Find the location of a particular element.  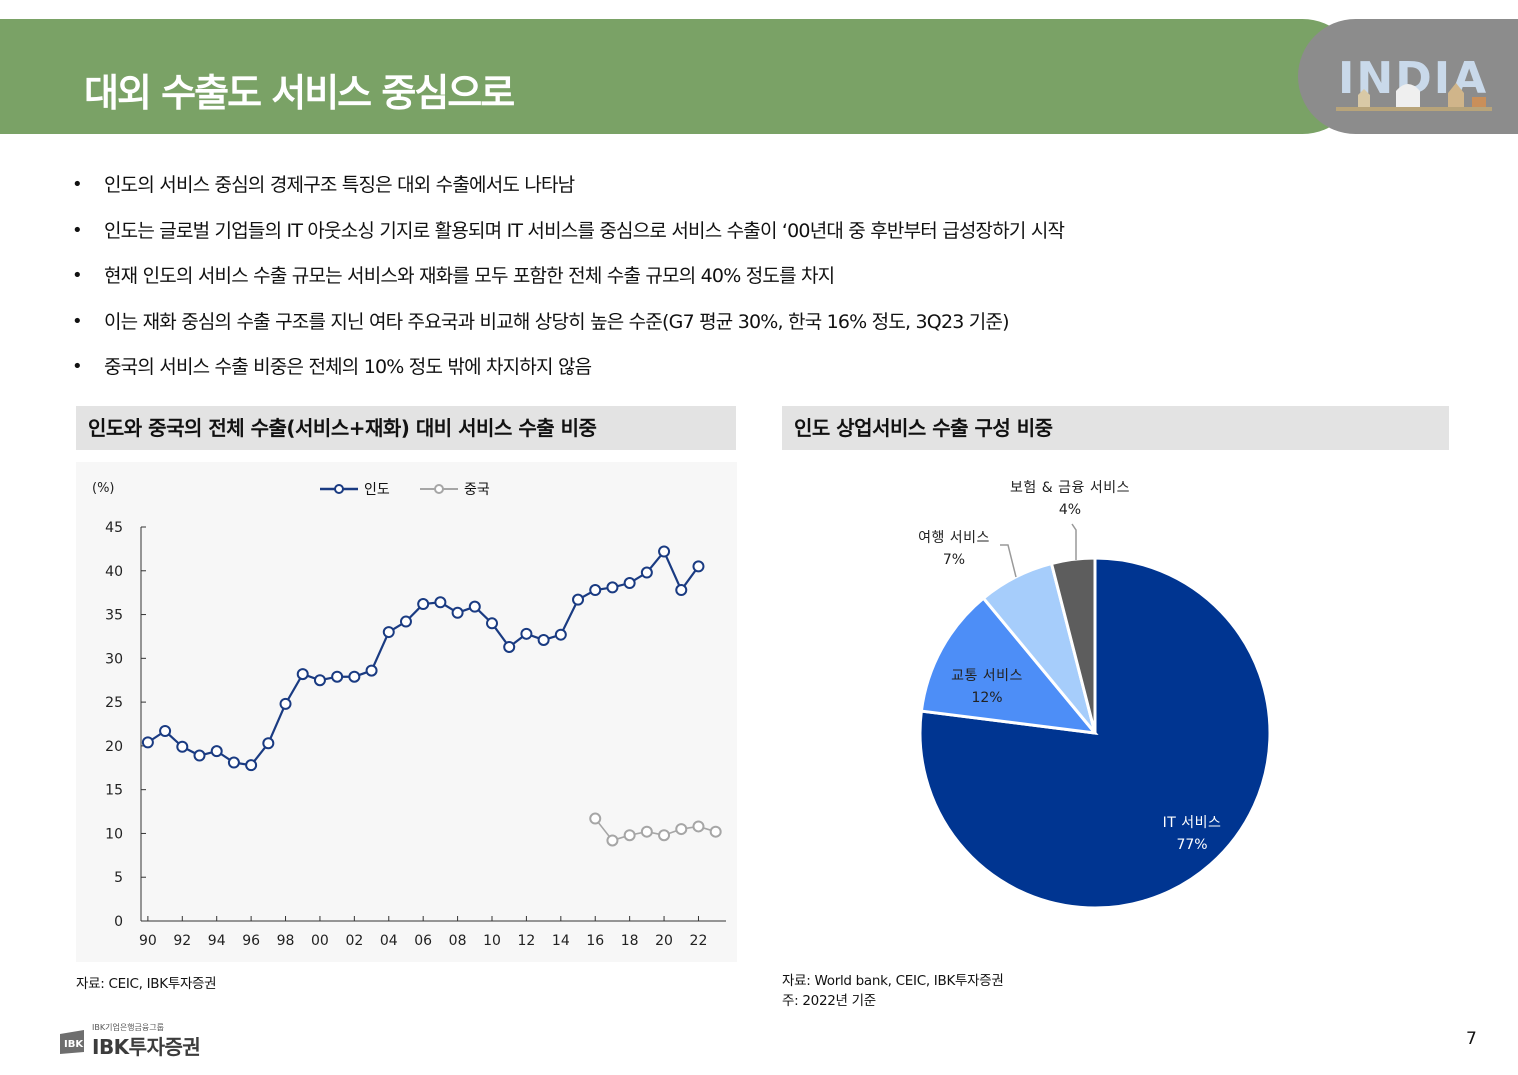

x-tick-label: 94 is located at coordinates (217, 941).